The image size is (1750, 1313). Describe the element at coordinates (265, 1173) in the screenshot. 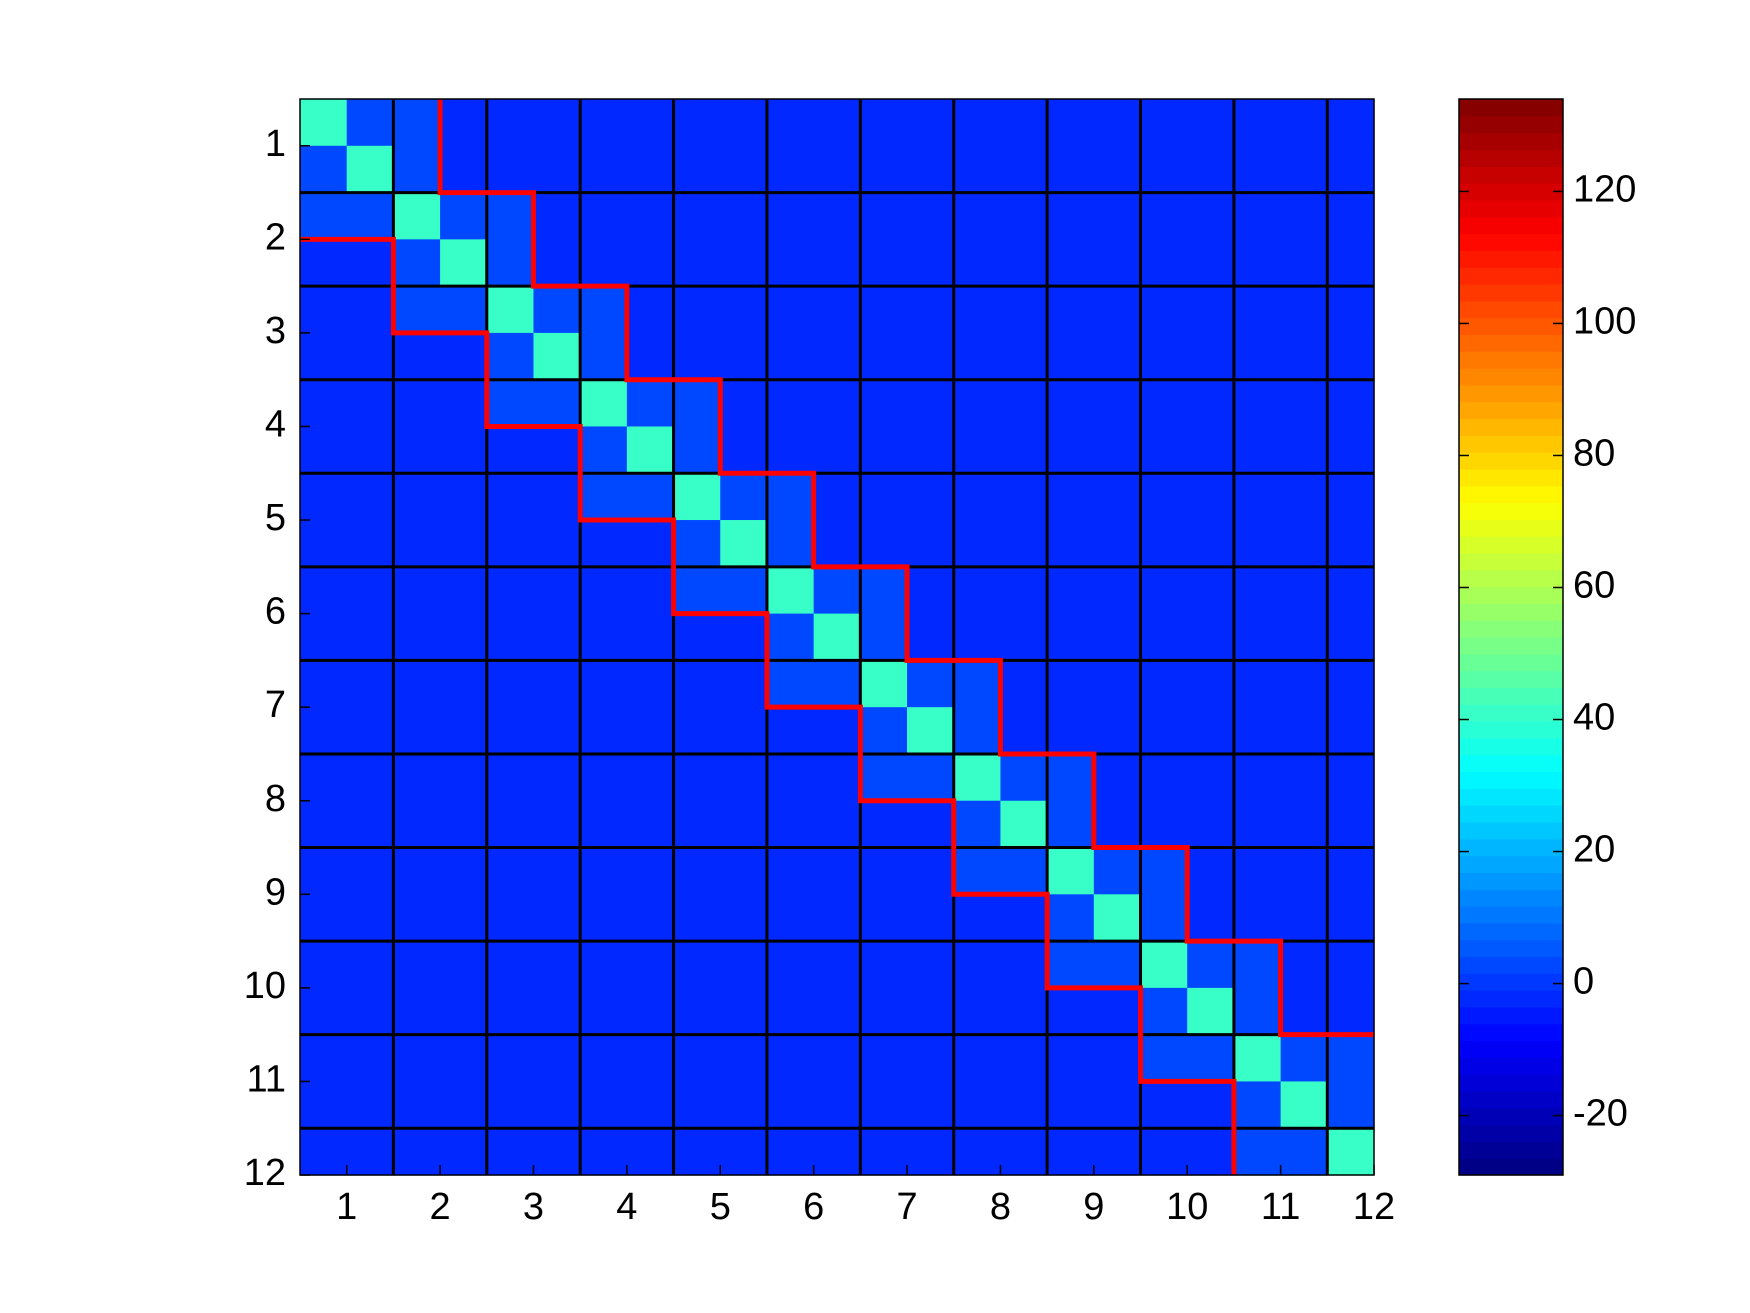

I see `y-tick-label: 12` at that location.